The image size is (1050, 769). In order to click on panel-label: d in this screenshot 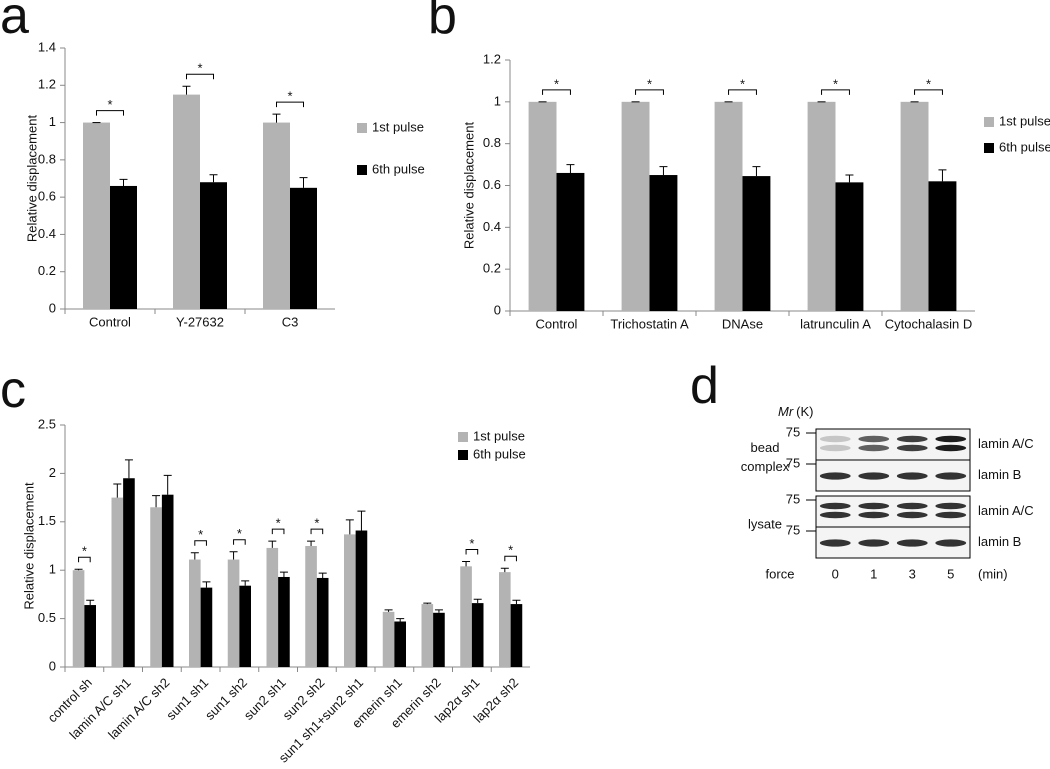, I will do `click(704, 386)`.